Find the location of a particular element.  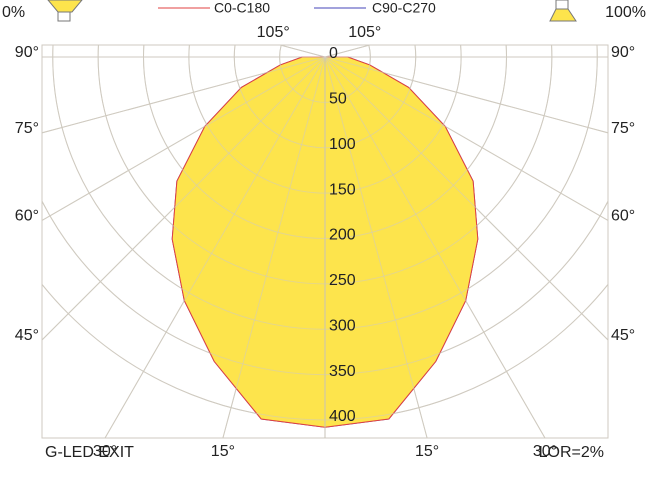

r-tick-label: 50 is located at coordinates (338, 99).